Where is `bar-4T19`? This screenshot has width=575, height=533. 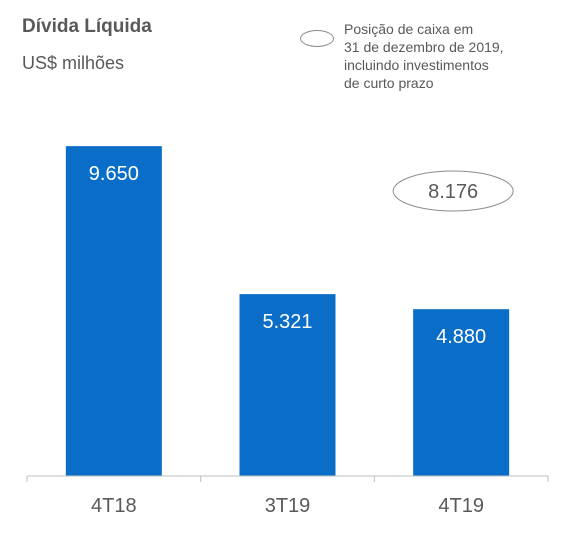
bar-4T19 is located at coordinates (461, 392).